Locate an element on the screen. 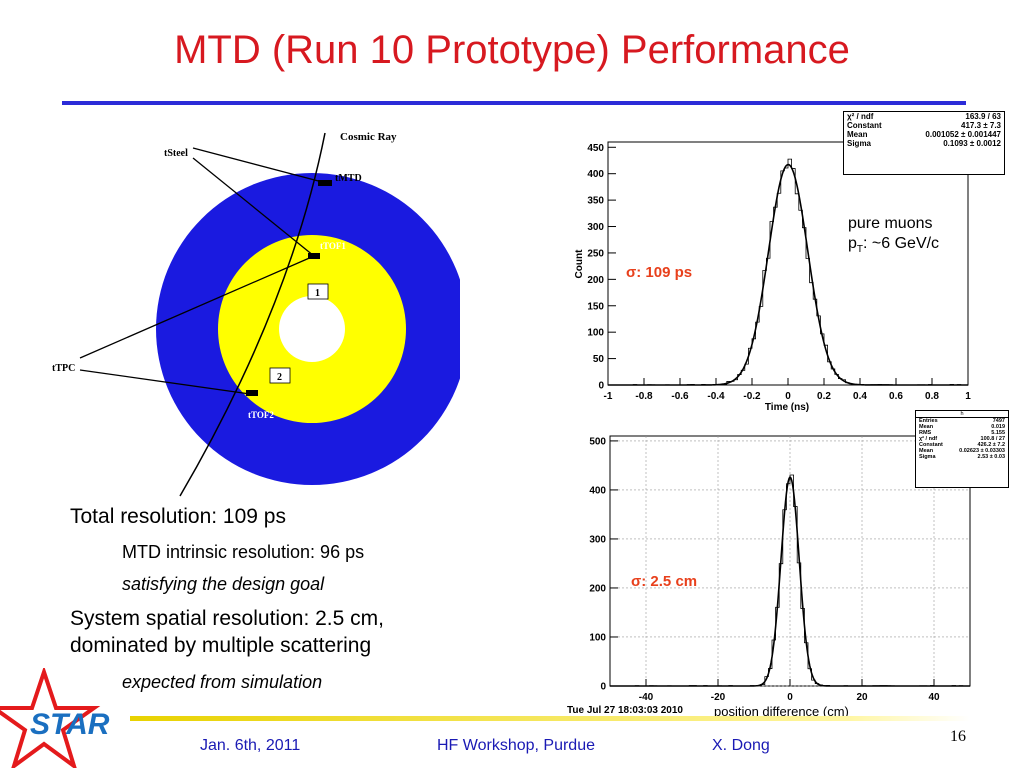 The image size is (1024, 768). region-1-label: 1 is located at coordinates (317, 293).